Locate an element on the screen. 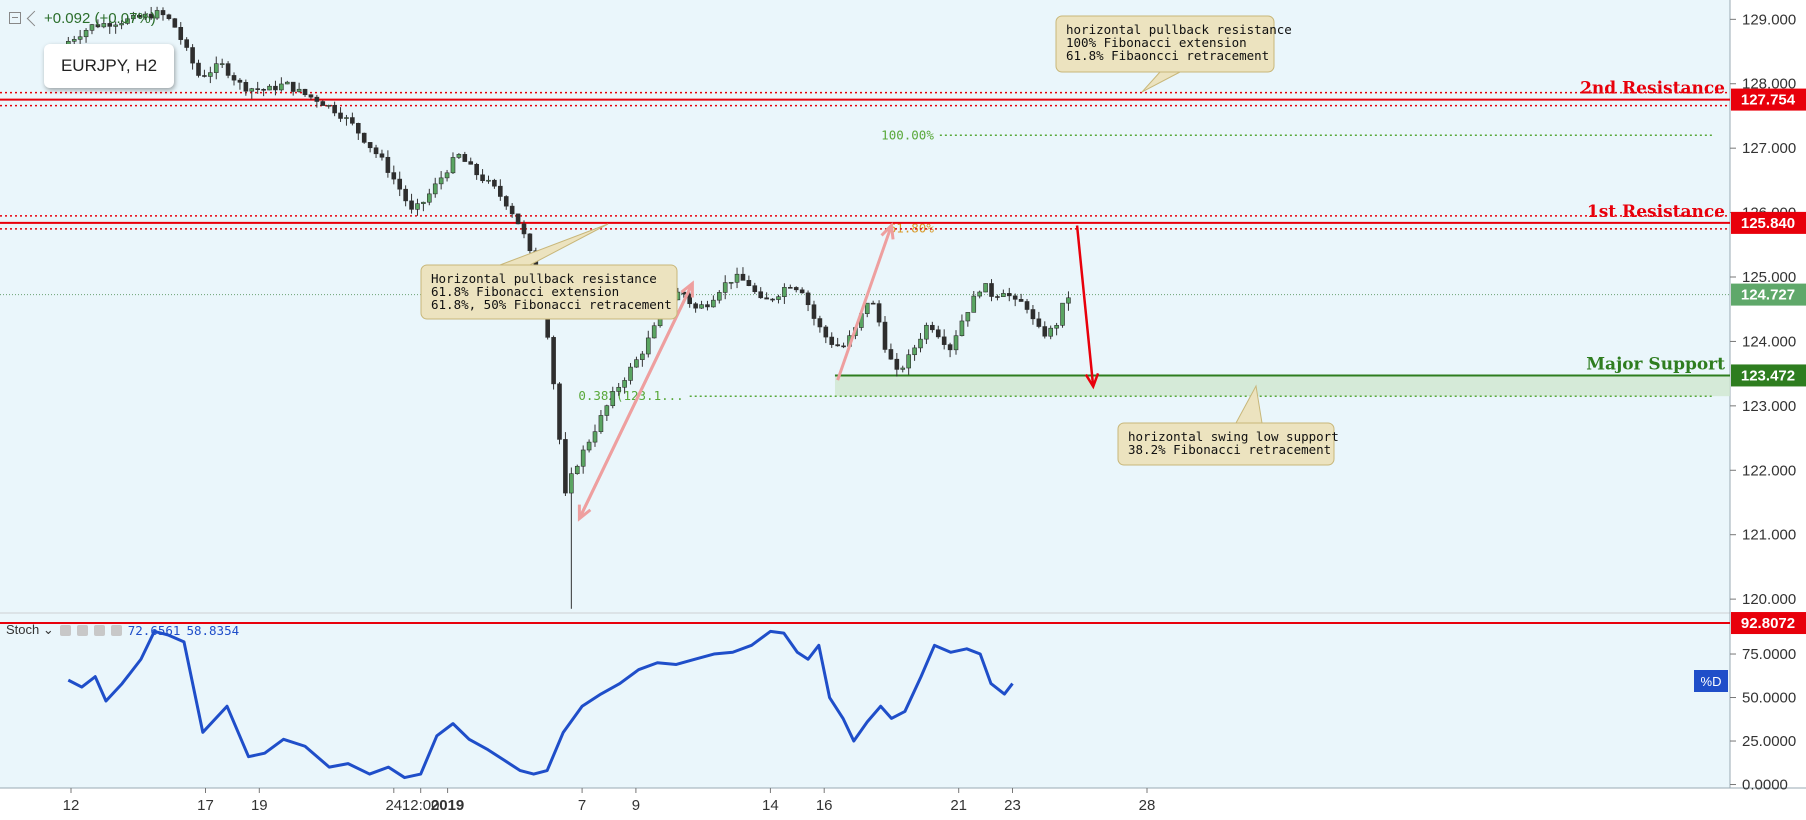 This screenshot has width=1806, height=820. projection-arrow is located at coordinates (864, 302).